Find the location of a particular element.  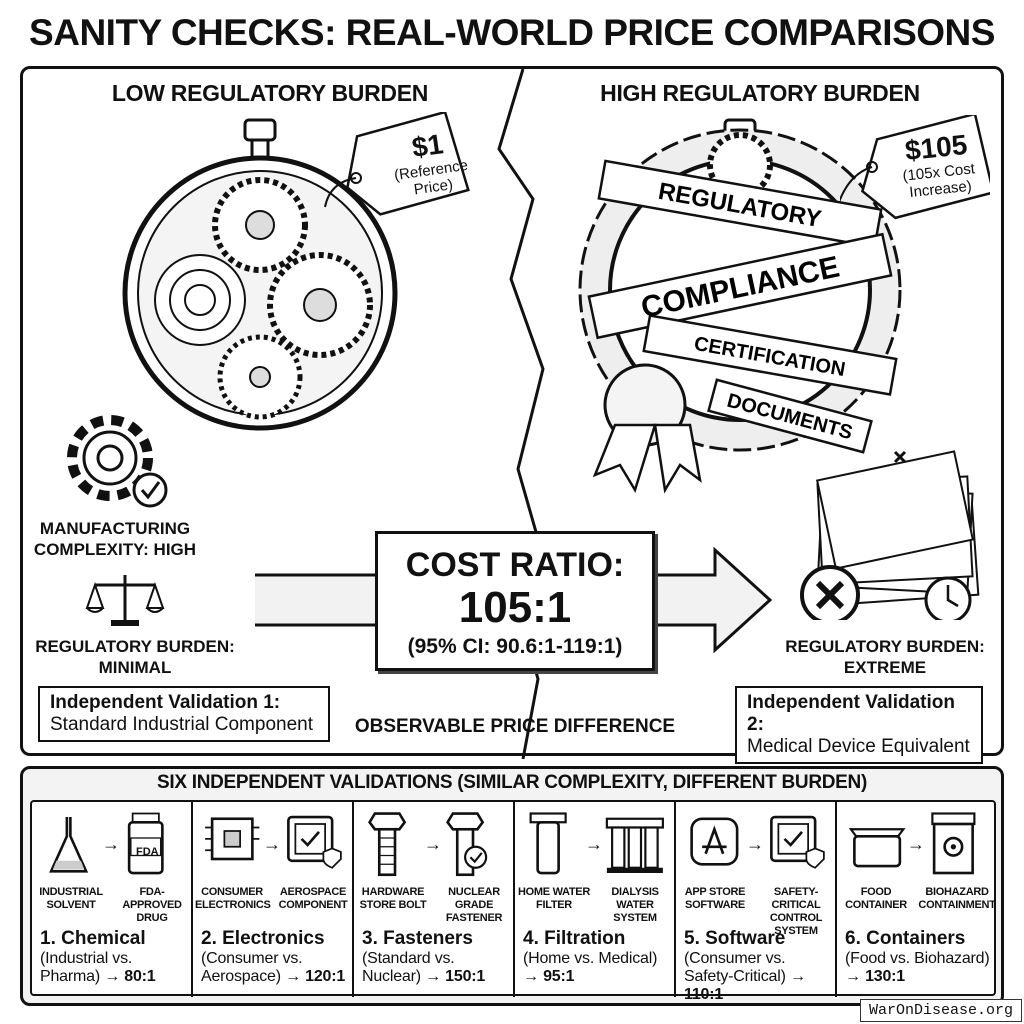

validation-desc: (Home vs. Medical) → 95:1 is located at coordinates (599, 968).